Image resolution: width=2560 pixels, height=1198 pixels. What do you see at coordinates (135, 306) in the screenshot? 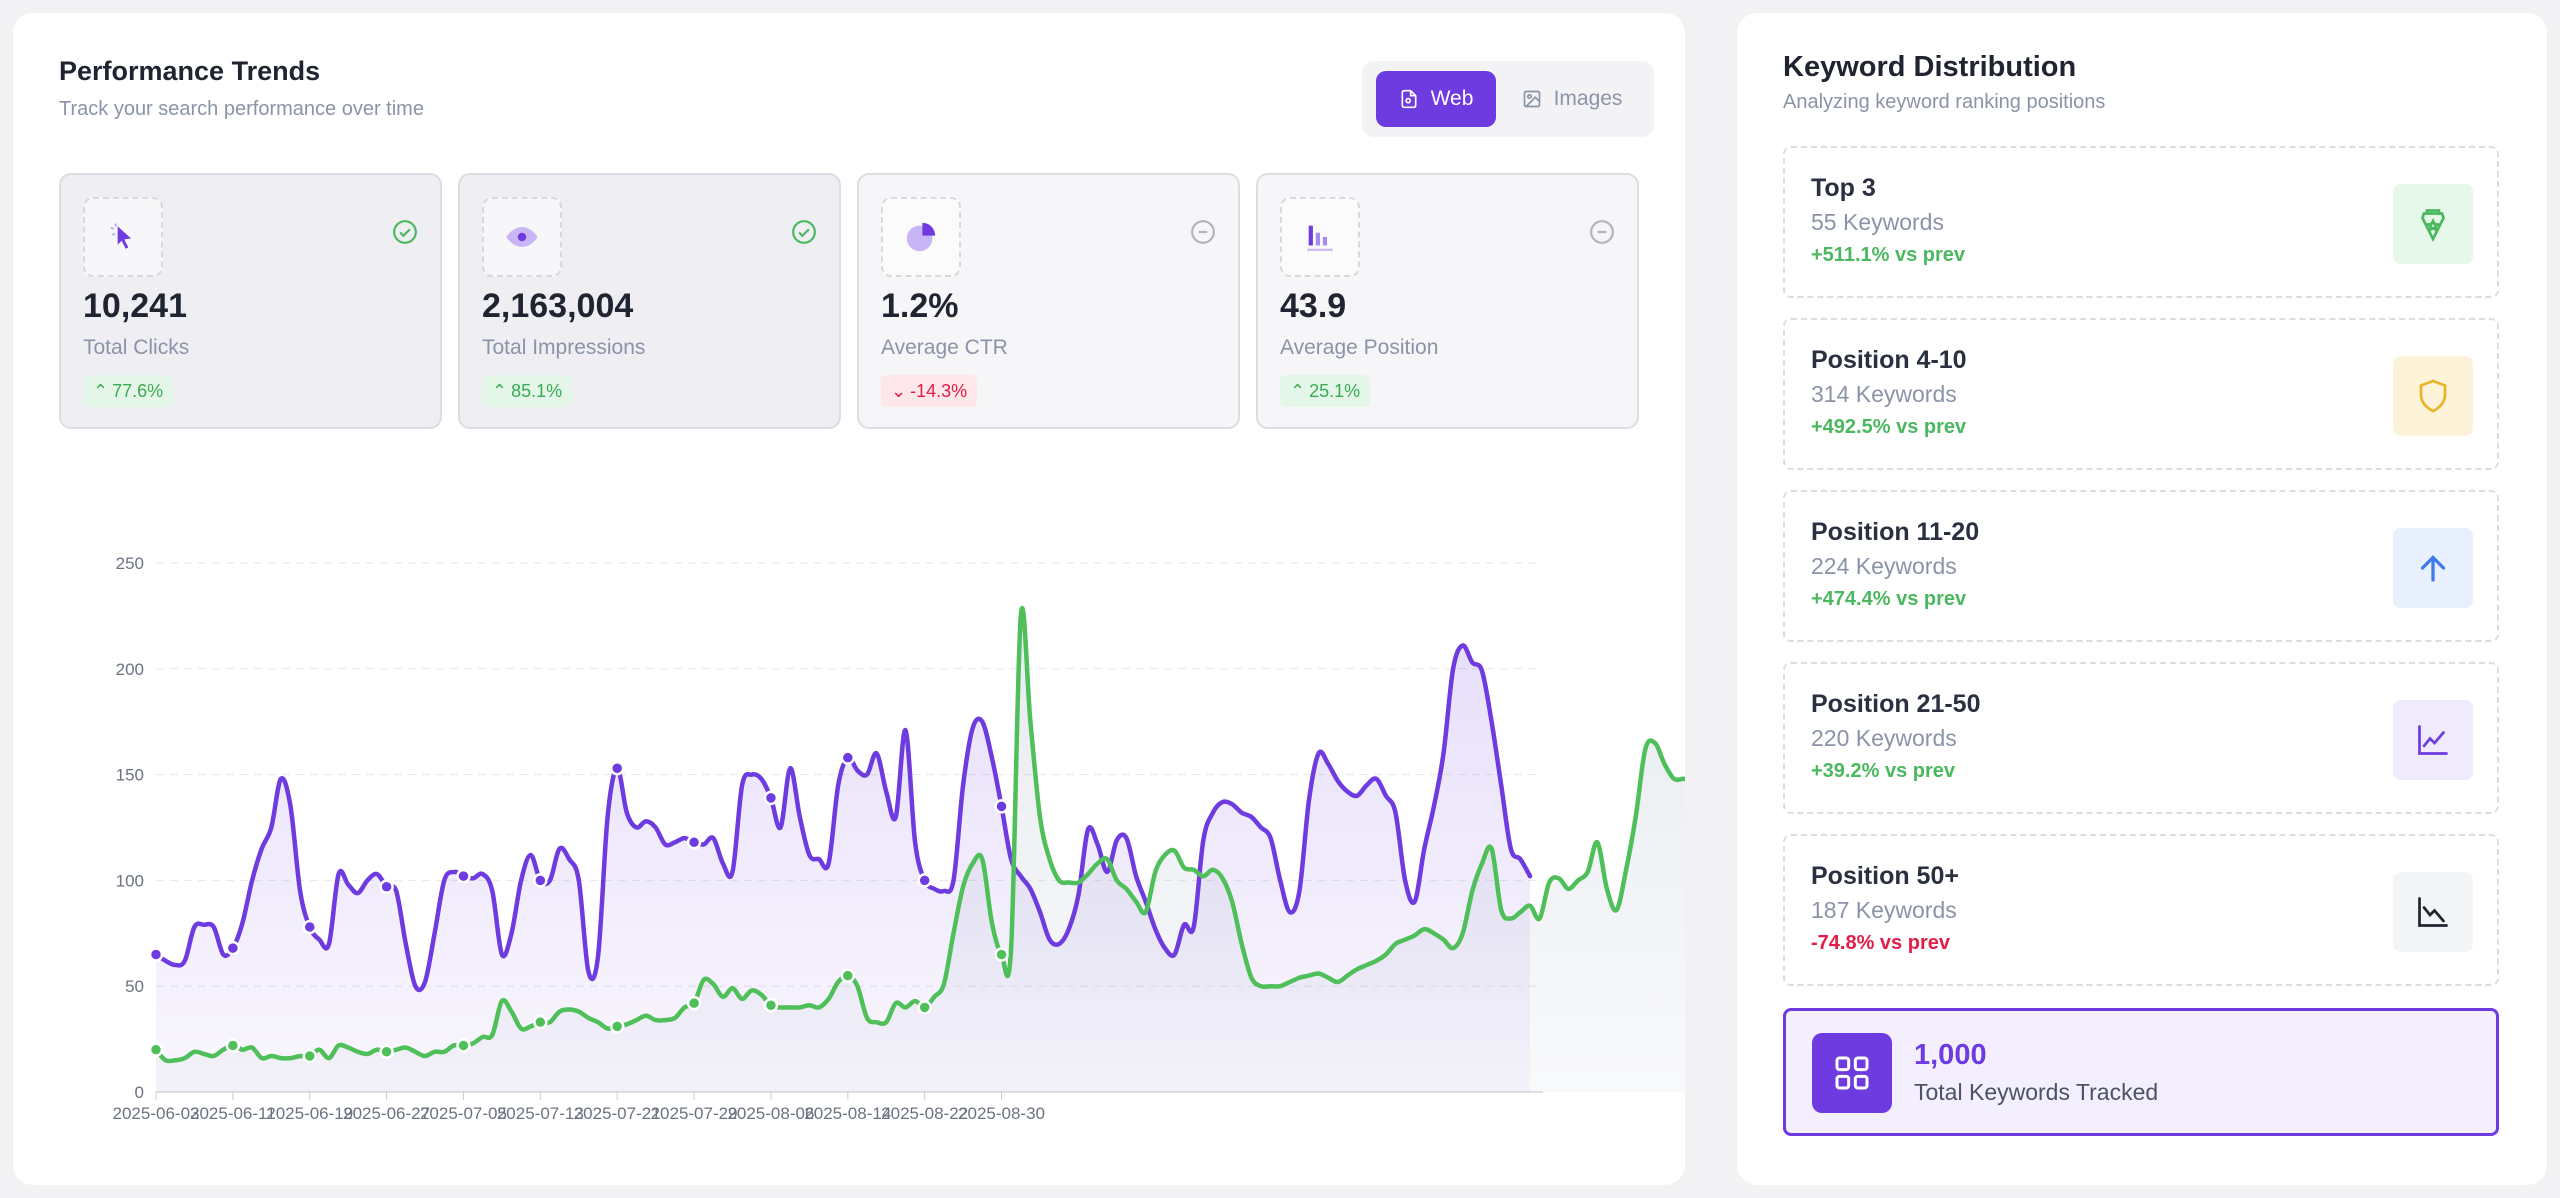
I see `stat-value: 10,241` at bounding box center [135, 306].